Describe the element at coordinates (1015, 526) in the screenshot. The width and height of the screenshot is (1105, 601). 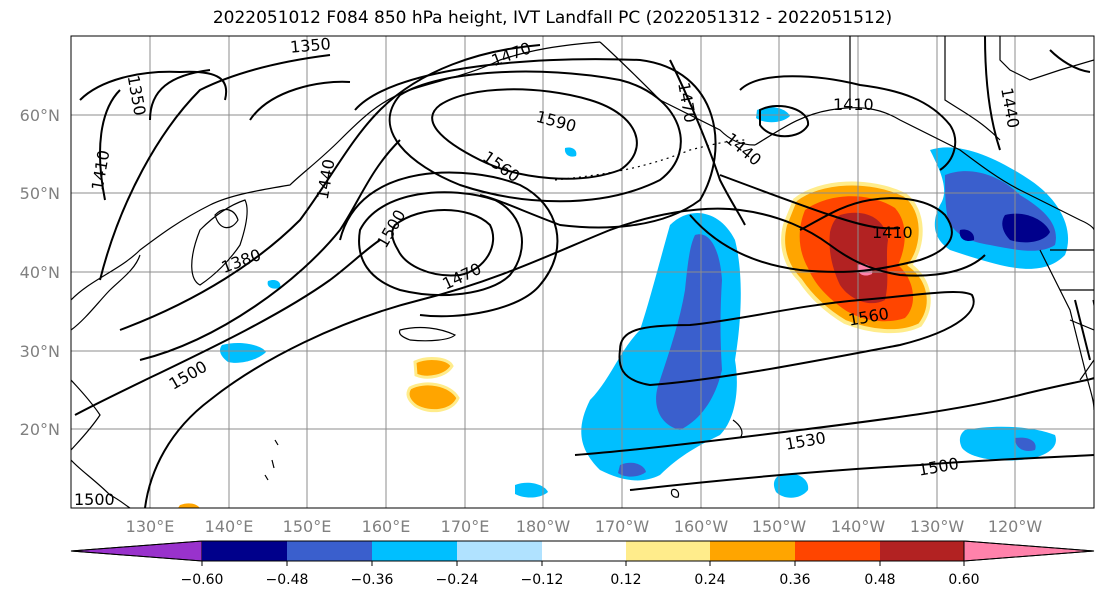
I see `lon-label-120w: 120°W` at that location.